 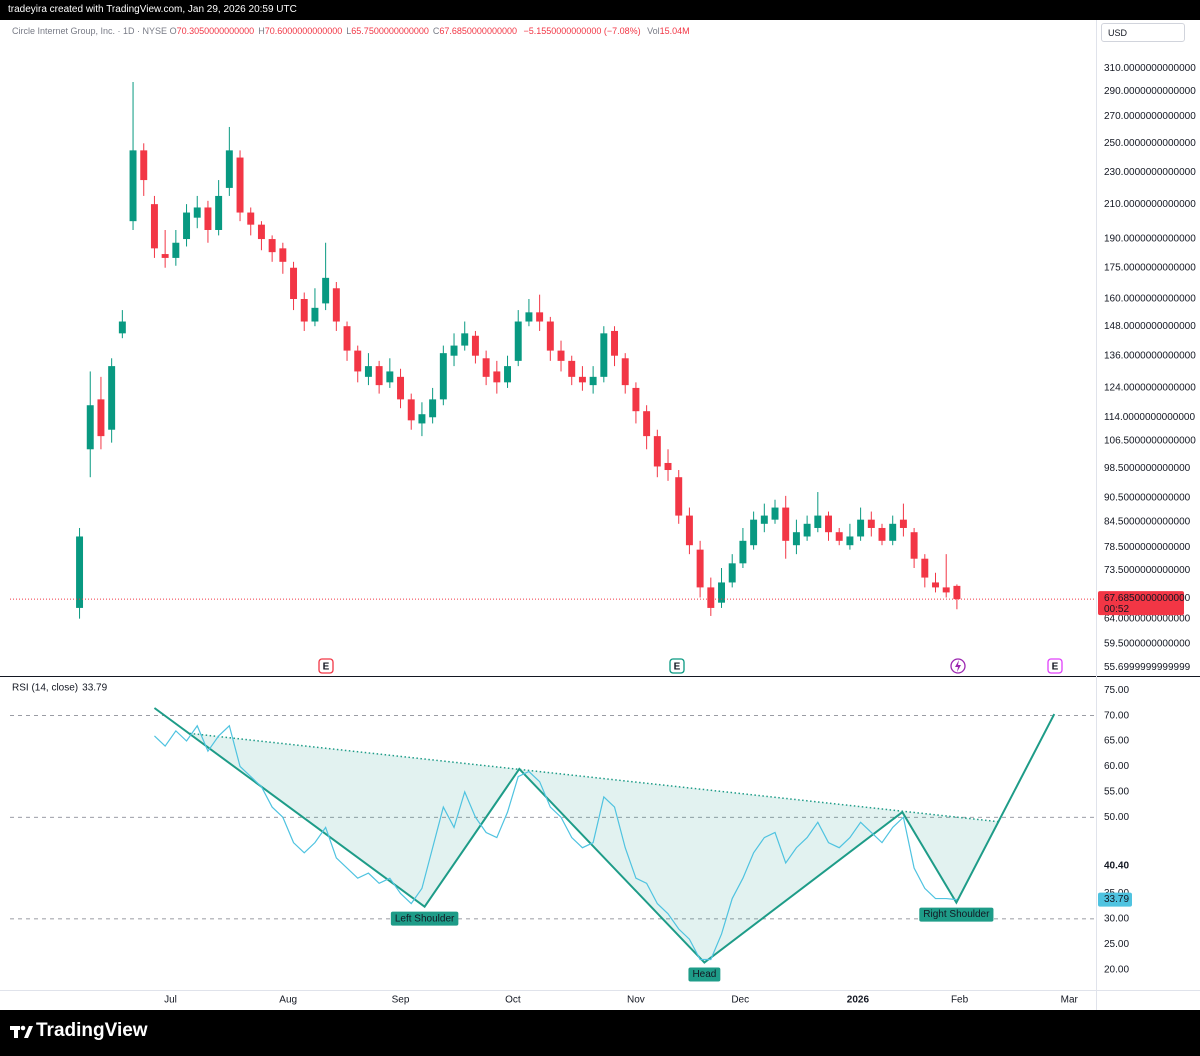 I want to click on countdown-label: 00:52, so click(x=1116, y=609).